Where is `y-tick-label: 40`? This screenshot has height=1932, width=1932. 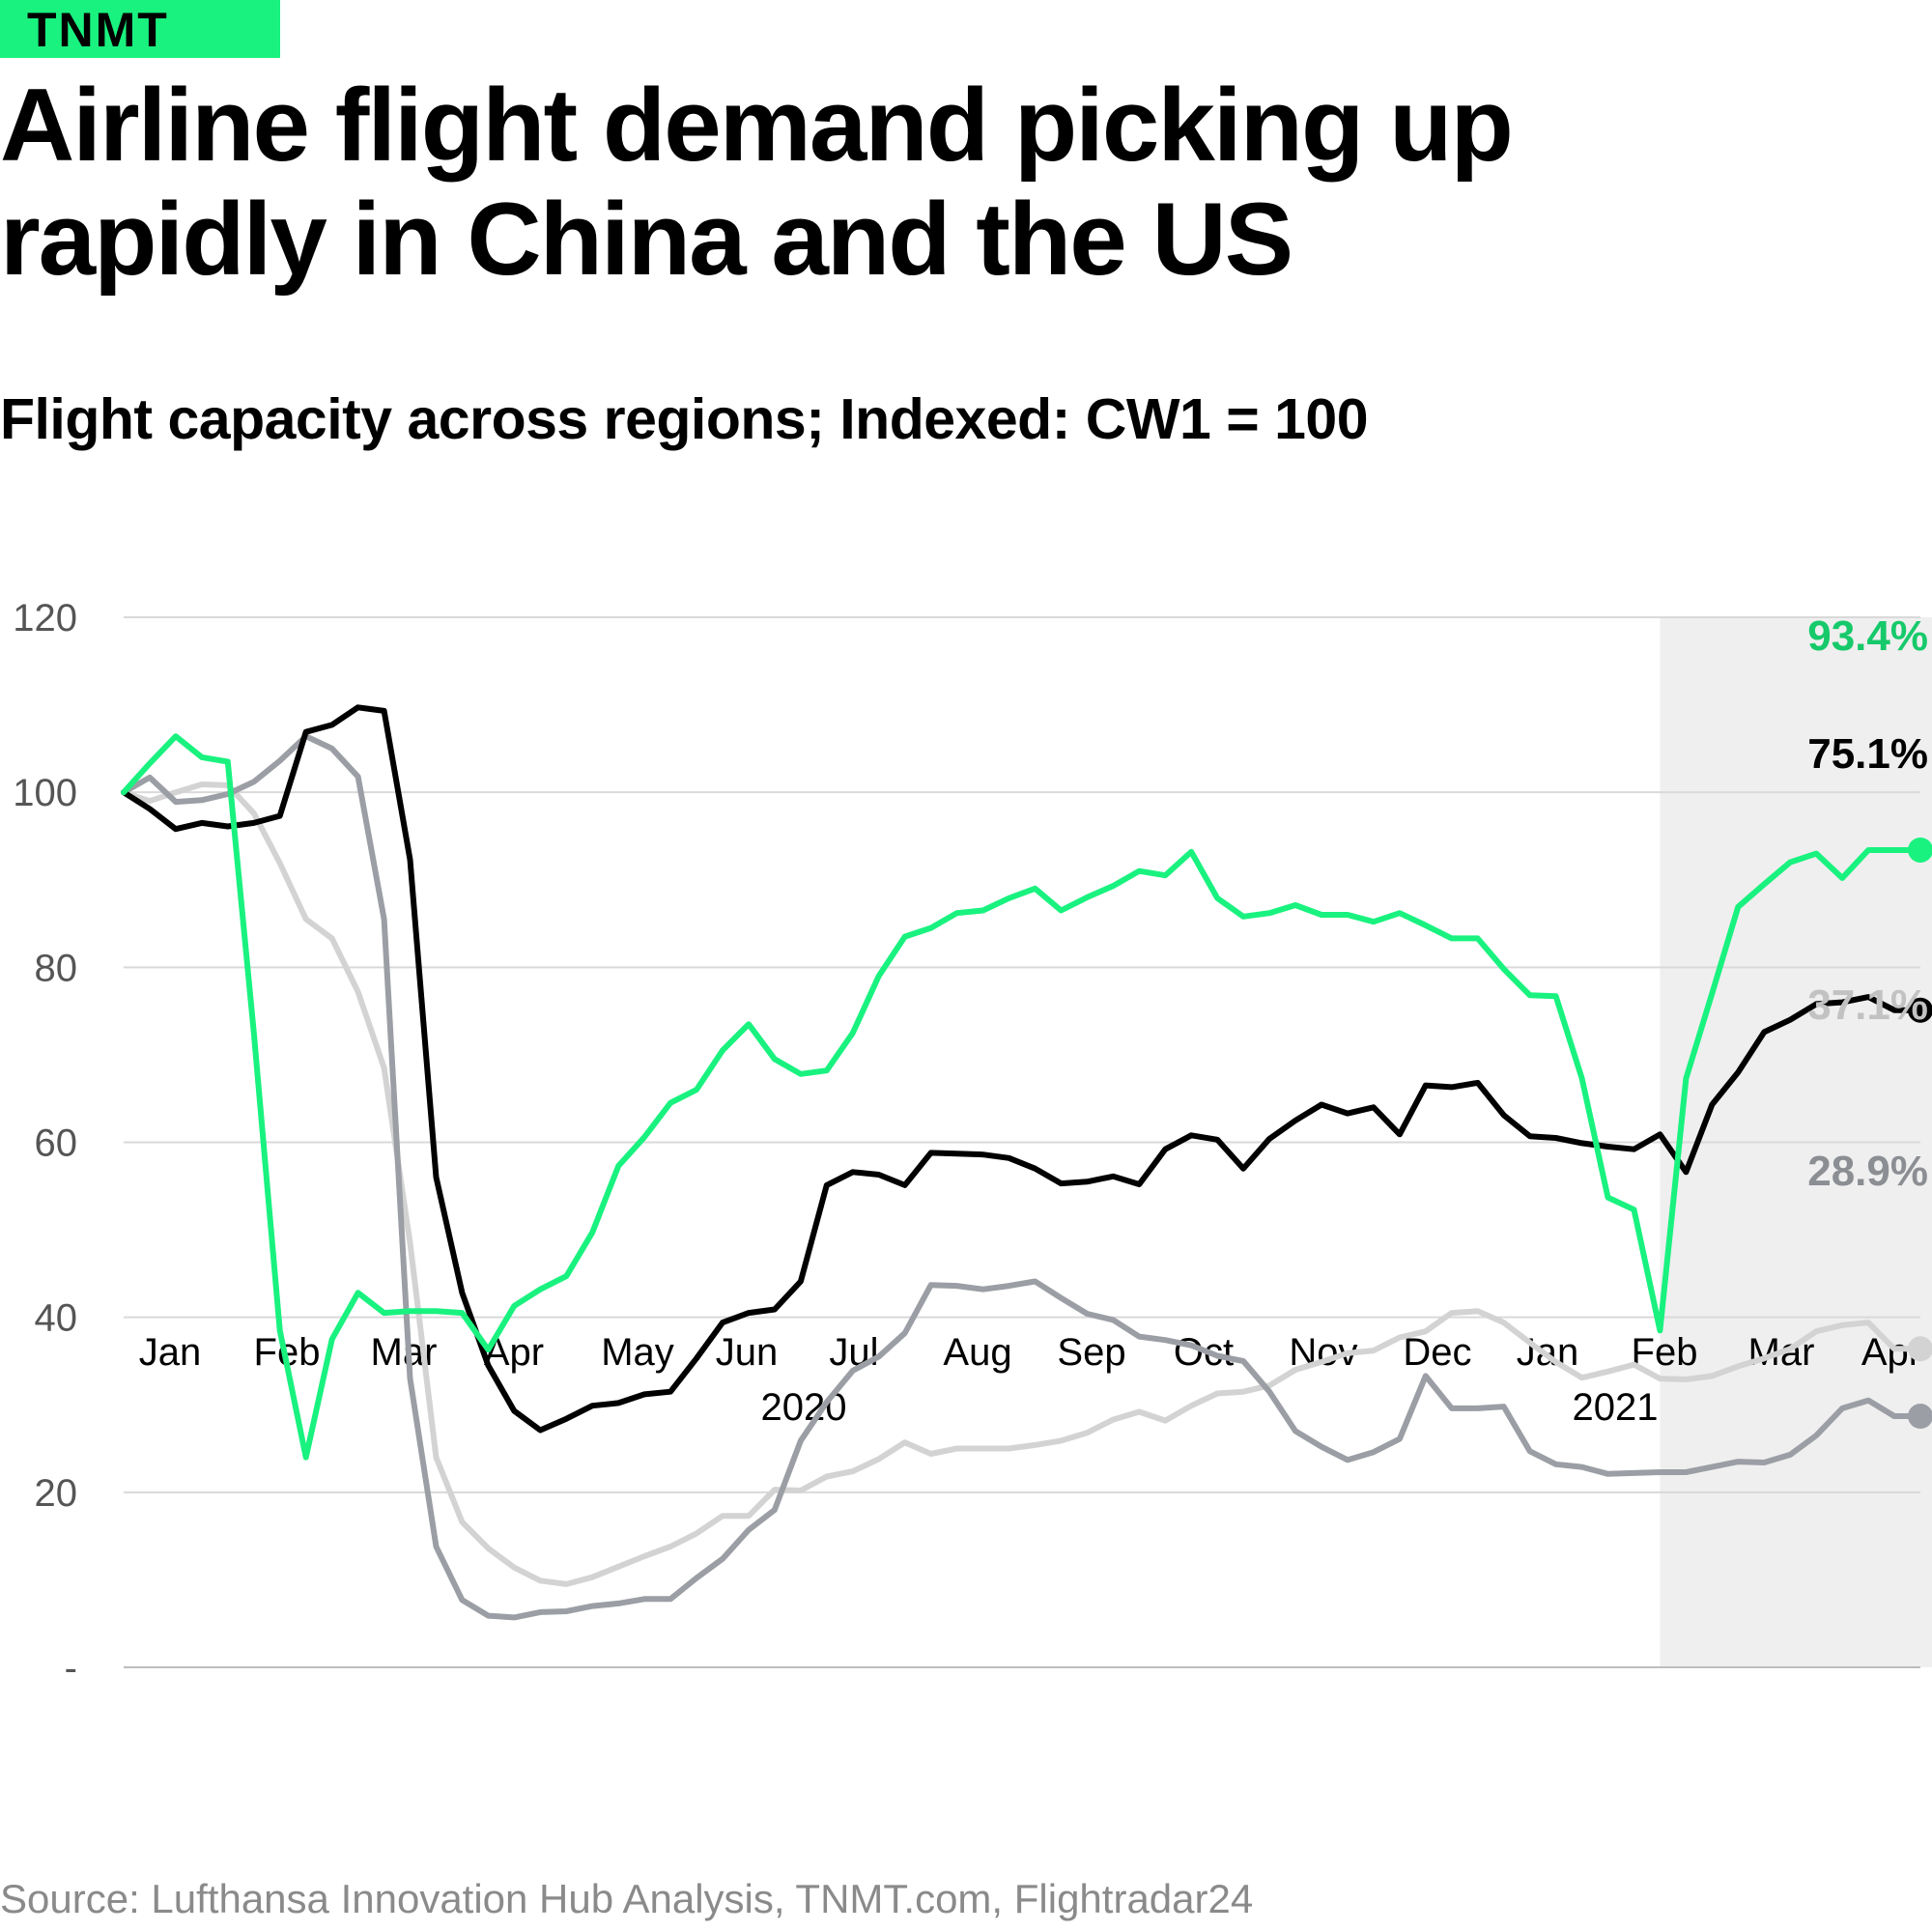
y-tick-label: 40 is located at coordinates (56, 1318).